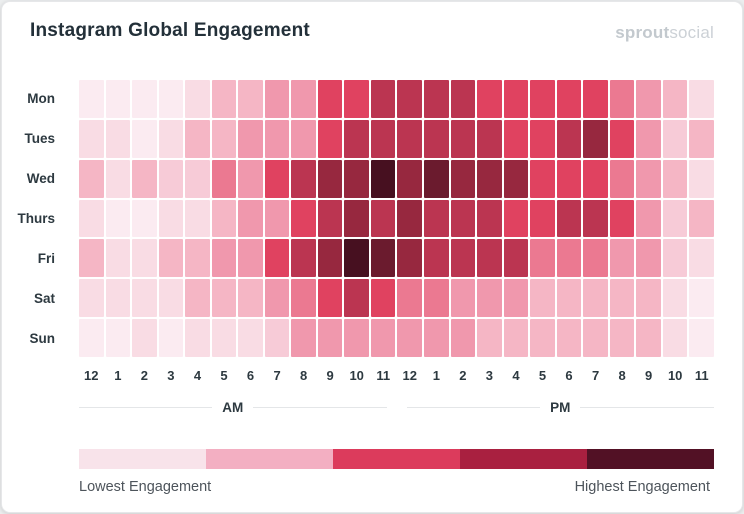 The width and height of the screenshot is (744, 514). What do you see at coordinates (396, 377) in the screenshot?
I see `x-axis-hour-labels: 12 1 2 3 4 5 6 7 8 9 10 11 12 1 2 3 4 5 6 7 8 9 10 11` at bounding box center [396, 377].